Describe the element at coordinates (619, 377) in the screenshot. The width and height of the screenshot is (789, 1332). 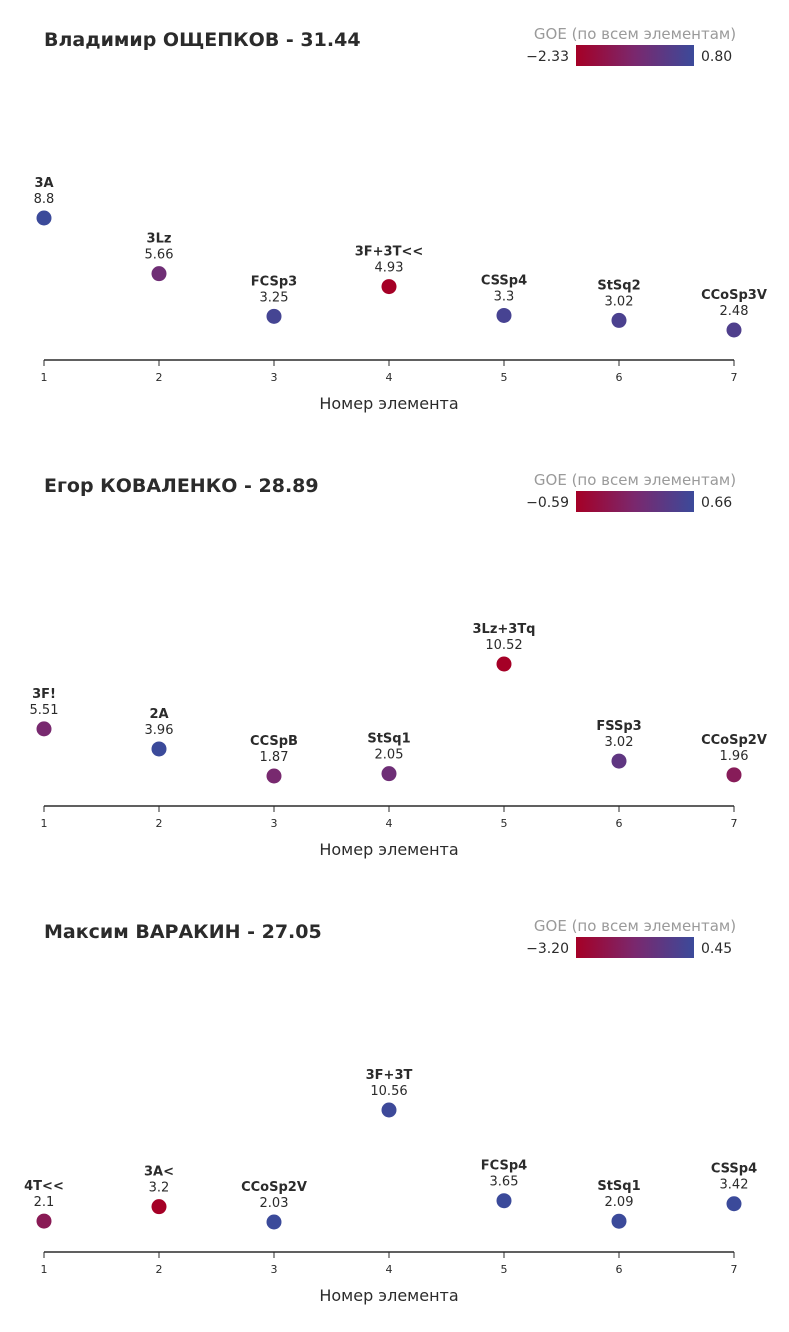
I see `x-tick-label: 6` at that location.